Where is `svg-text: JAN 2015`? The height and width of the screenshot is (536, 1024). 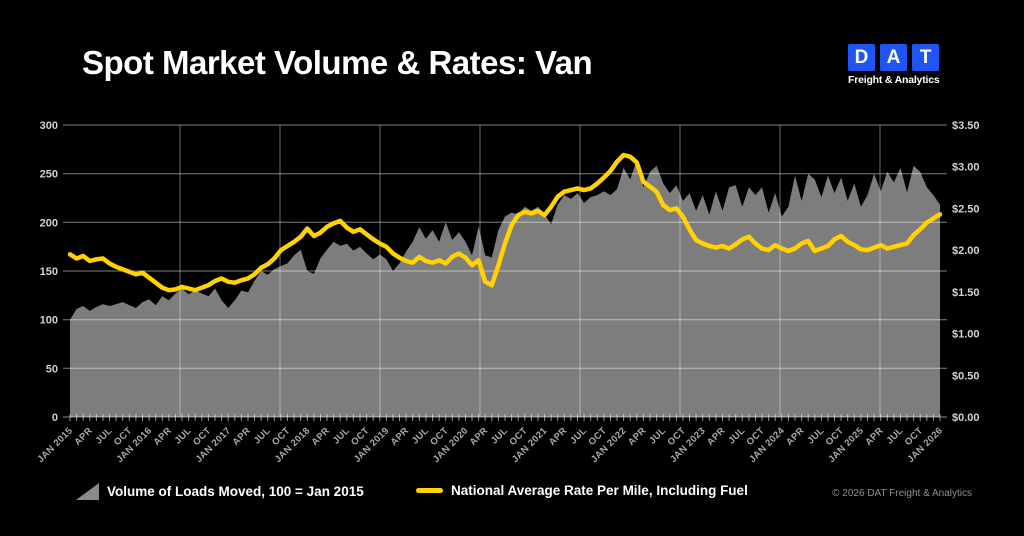
svg-text: JAN 2015 is located at coordinates (55, 445).